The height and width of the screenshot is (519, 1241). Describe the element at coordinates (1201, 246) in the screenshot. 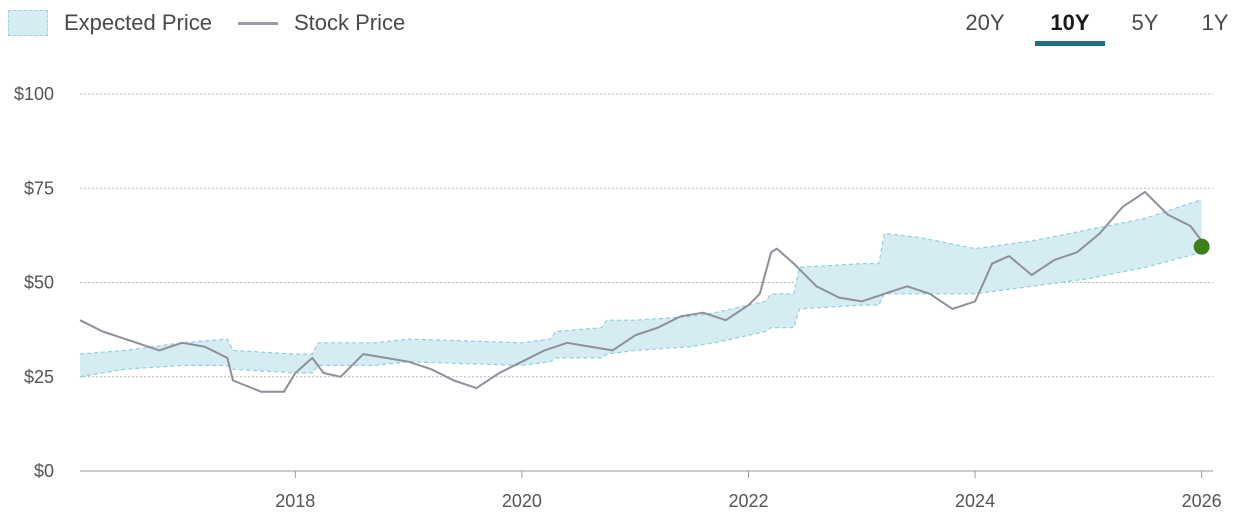

I see `current-price-marker` at that location.